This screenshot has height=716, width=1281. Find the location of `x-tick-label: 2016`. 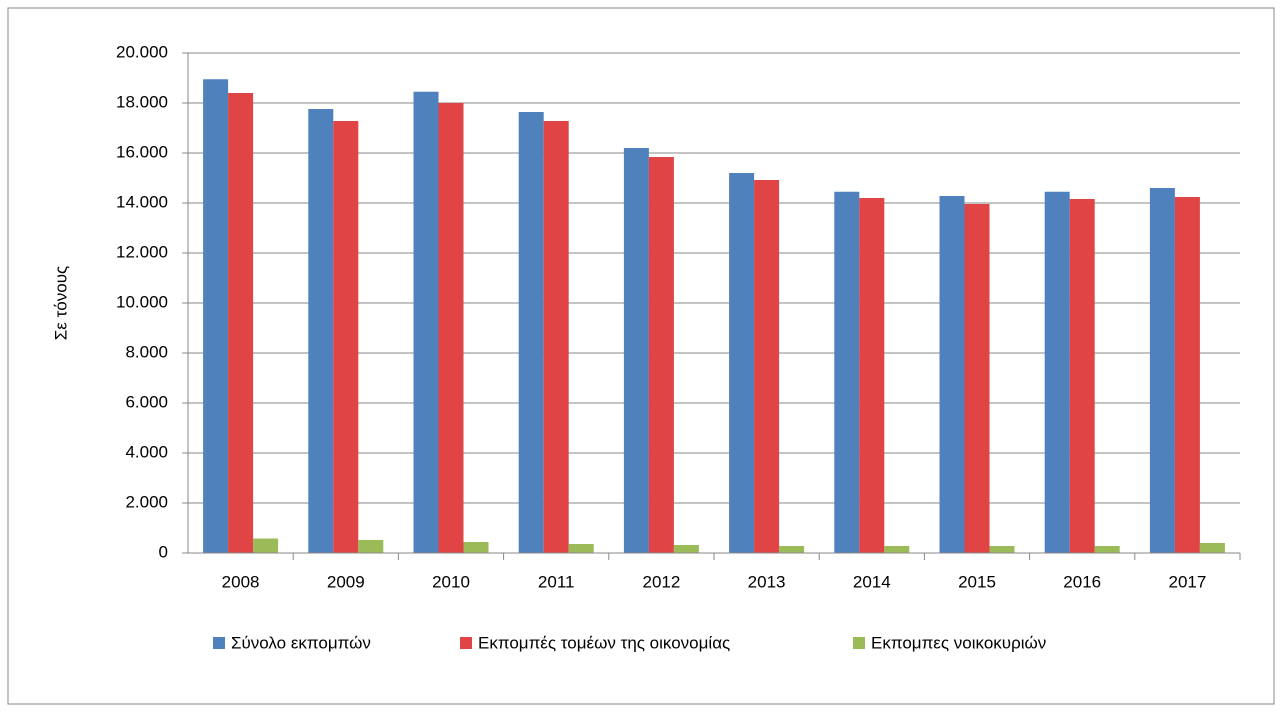

x-tick-label: 2016 is located at coordinates (1082, 581).